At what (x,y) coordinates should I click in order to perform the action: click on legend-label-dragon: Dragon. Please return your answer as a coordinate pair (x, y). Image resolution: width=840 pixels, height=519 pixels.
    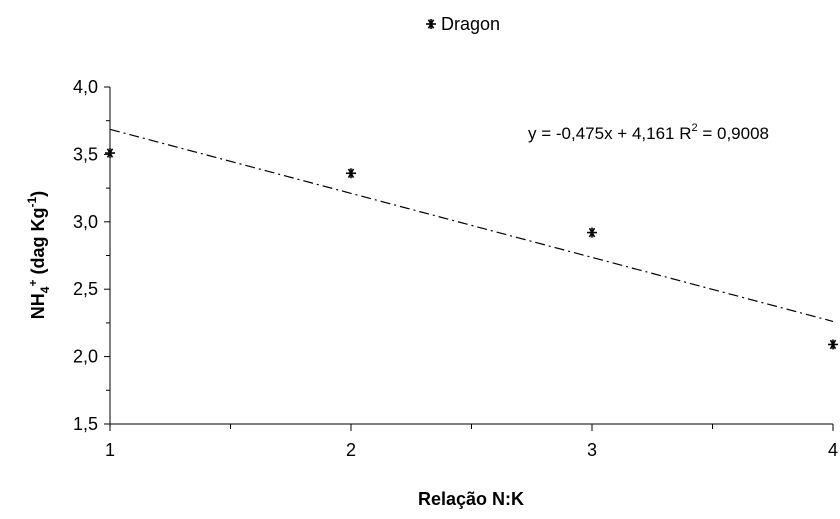
    Looking at the image, I should click on (470, 24).